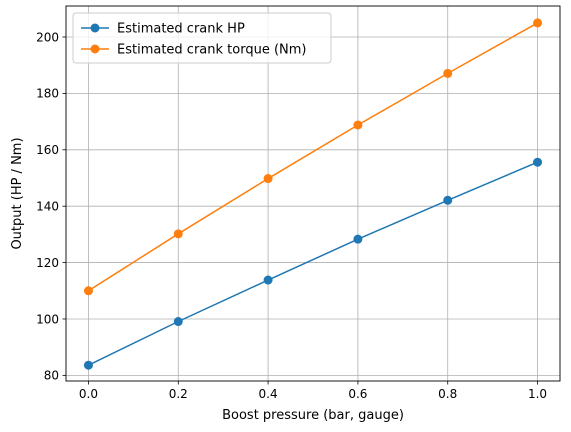 The image size is (571, 432). I want to click on x-axis-ticks: 0.0 0.2 0.4 0.6 0.8 1.0, so click(313, 391).